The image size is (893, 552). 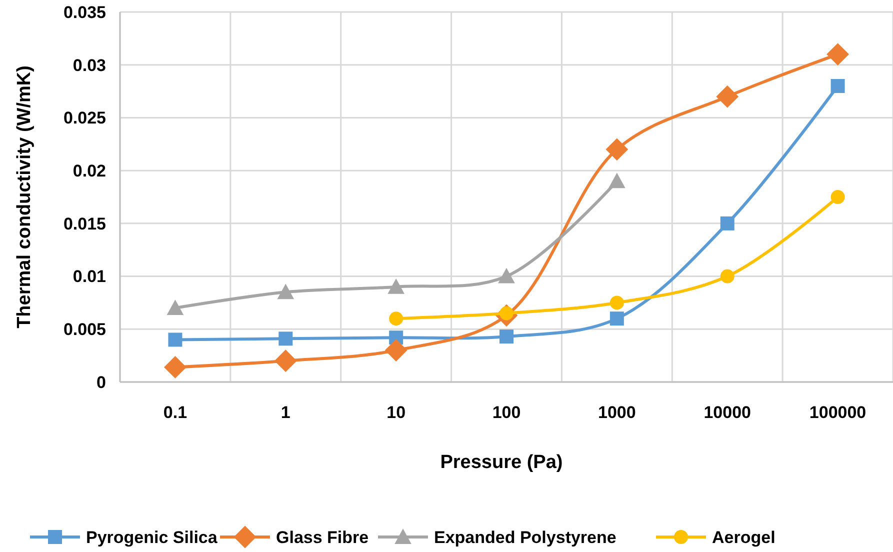 I want to click on y-tick-label: 0.035, so click(x=84, y=12).